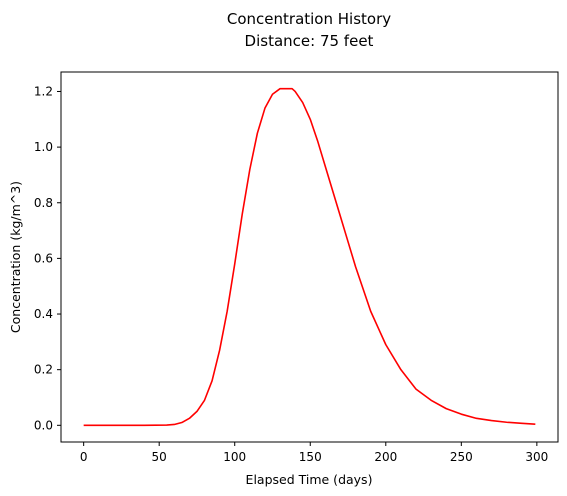  Describe the element at coordinates (159, 457) in the screenshot. I see `x-tick-label: 50` at that location.